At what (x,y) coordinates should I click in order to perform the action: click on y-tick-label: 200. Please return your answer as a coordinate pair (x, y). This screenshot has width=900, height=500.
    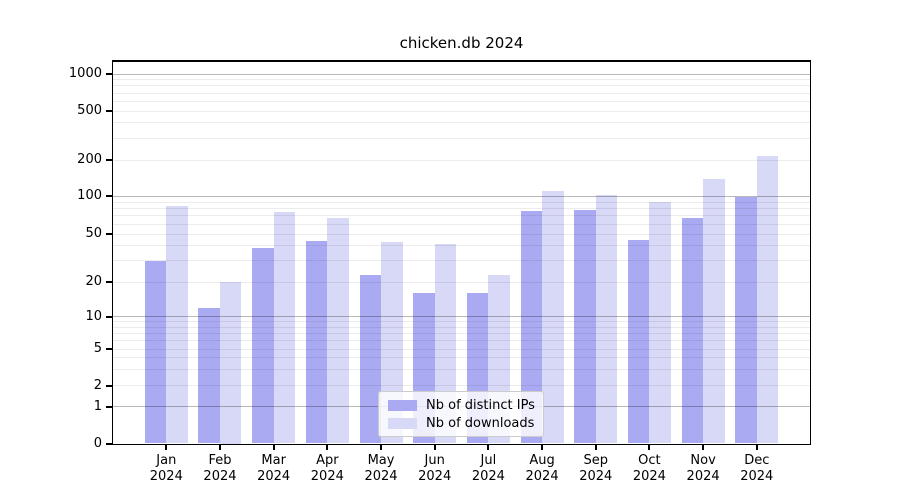
    Looking at the image, I should click on (89, 159).